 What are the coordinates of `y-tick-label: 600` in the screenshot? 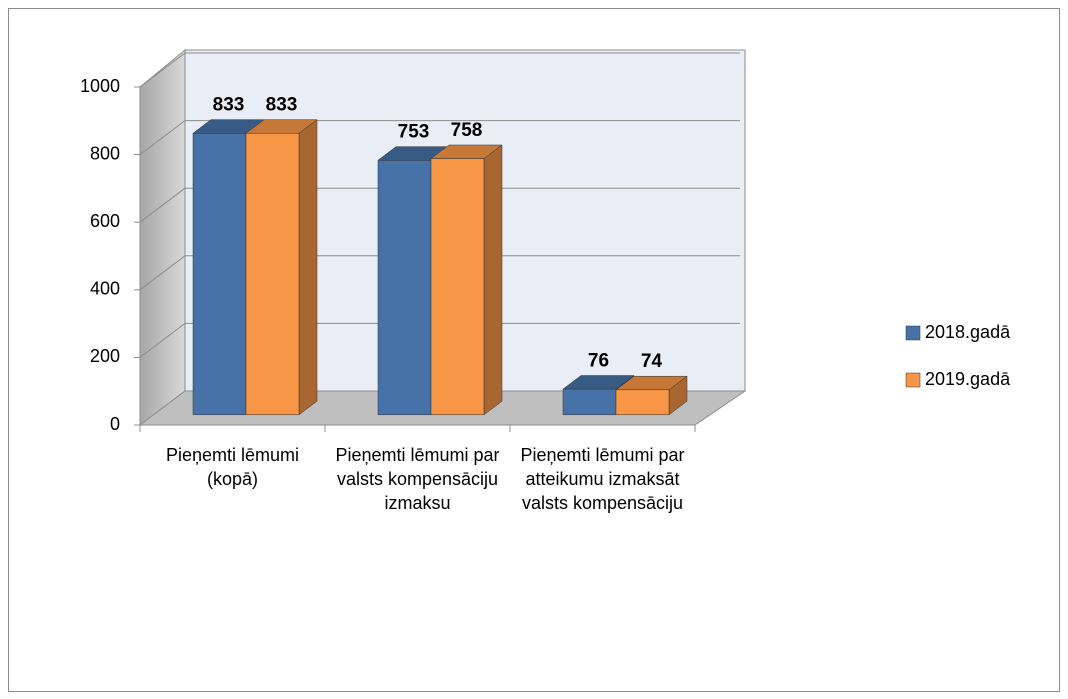 It's located at (105, 221).